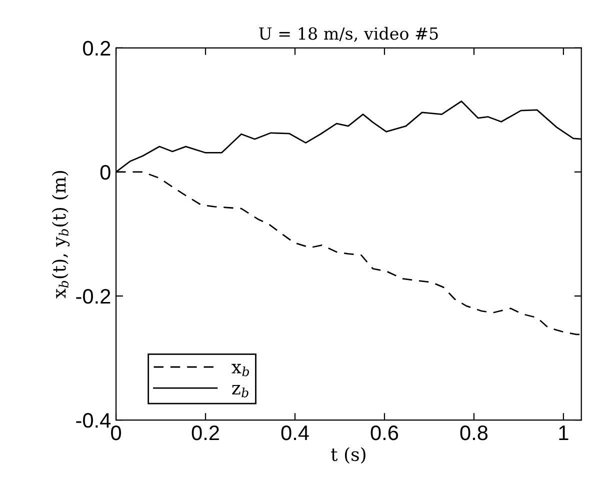 The height and width of the screenshot is (489, 589). I want to click on x-tick-label: 0.6, so click(384, 432).